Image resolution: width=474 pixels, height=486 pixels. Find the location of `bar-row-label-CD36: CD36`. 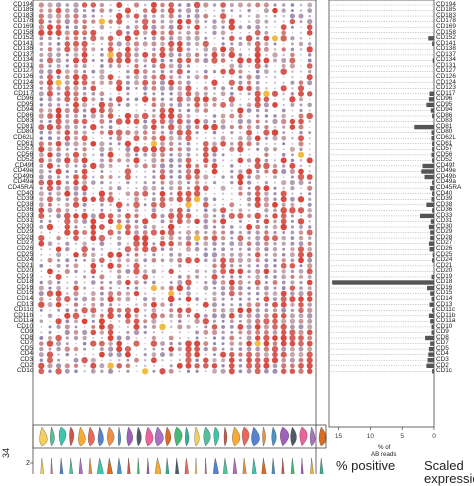

bar-row-label-CD36: CD36 is located at coordinates (444, 210).